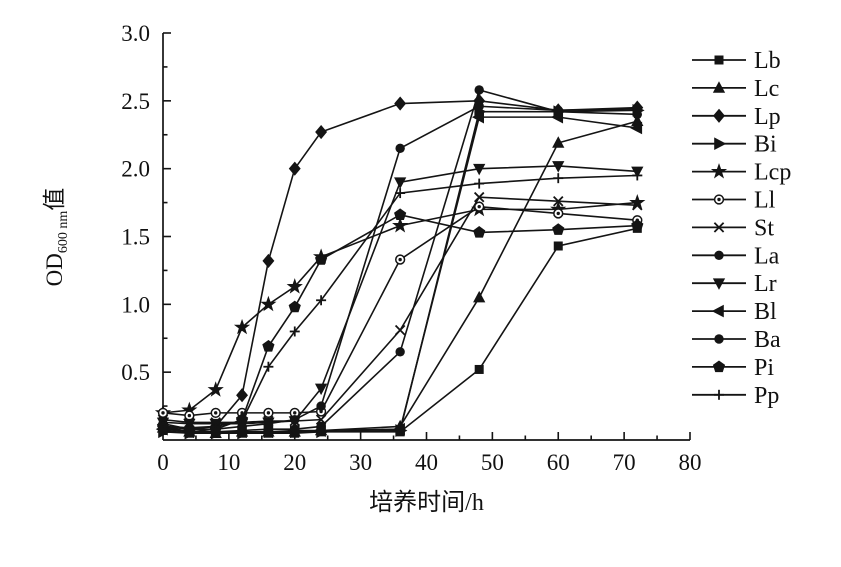  What do you see at coordinates (765, 201) in the screenshot?
I see `legend-label: Ll` at bounding box center [765, 201].